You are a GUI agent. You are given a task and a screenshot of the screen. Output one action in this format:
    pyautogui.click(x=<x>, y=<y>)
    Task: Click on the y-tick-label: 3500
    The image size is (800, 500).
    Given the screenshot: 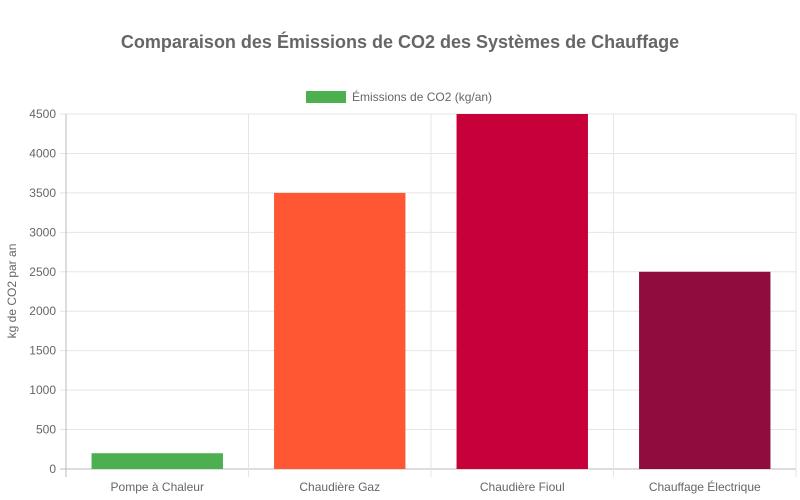 What is the action you would take?
    pyautogui.click(x=42, y=193)
    